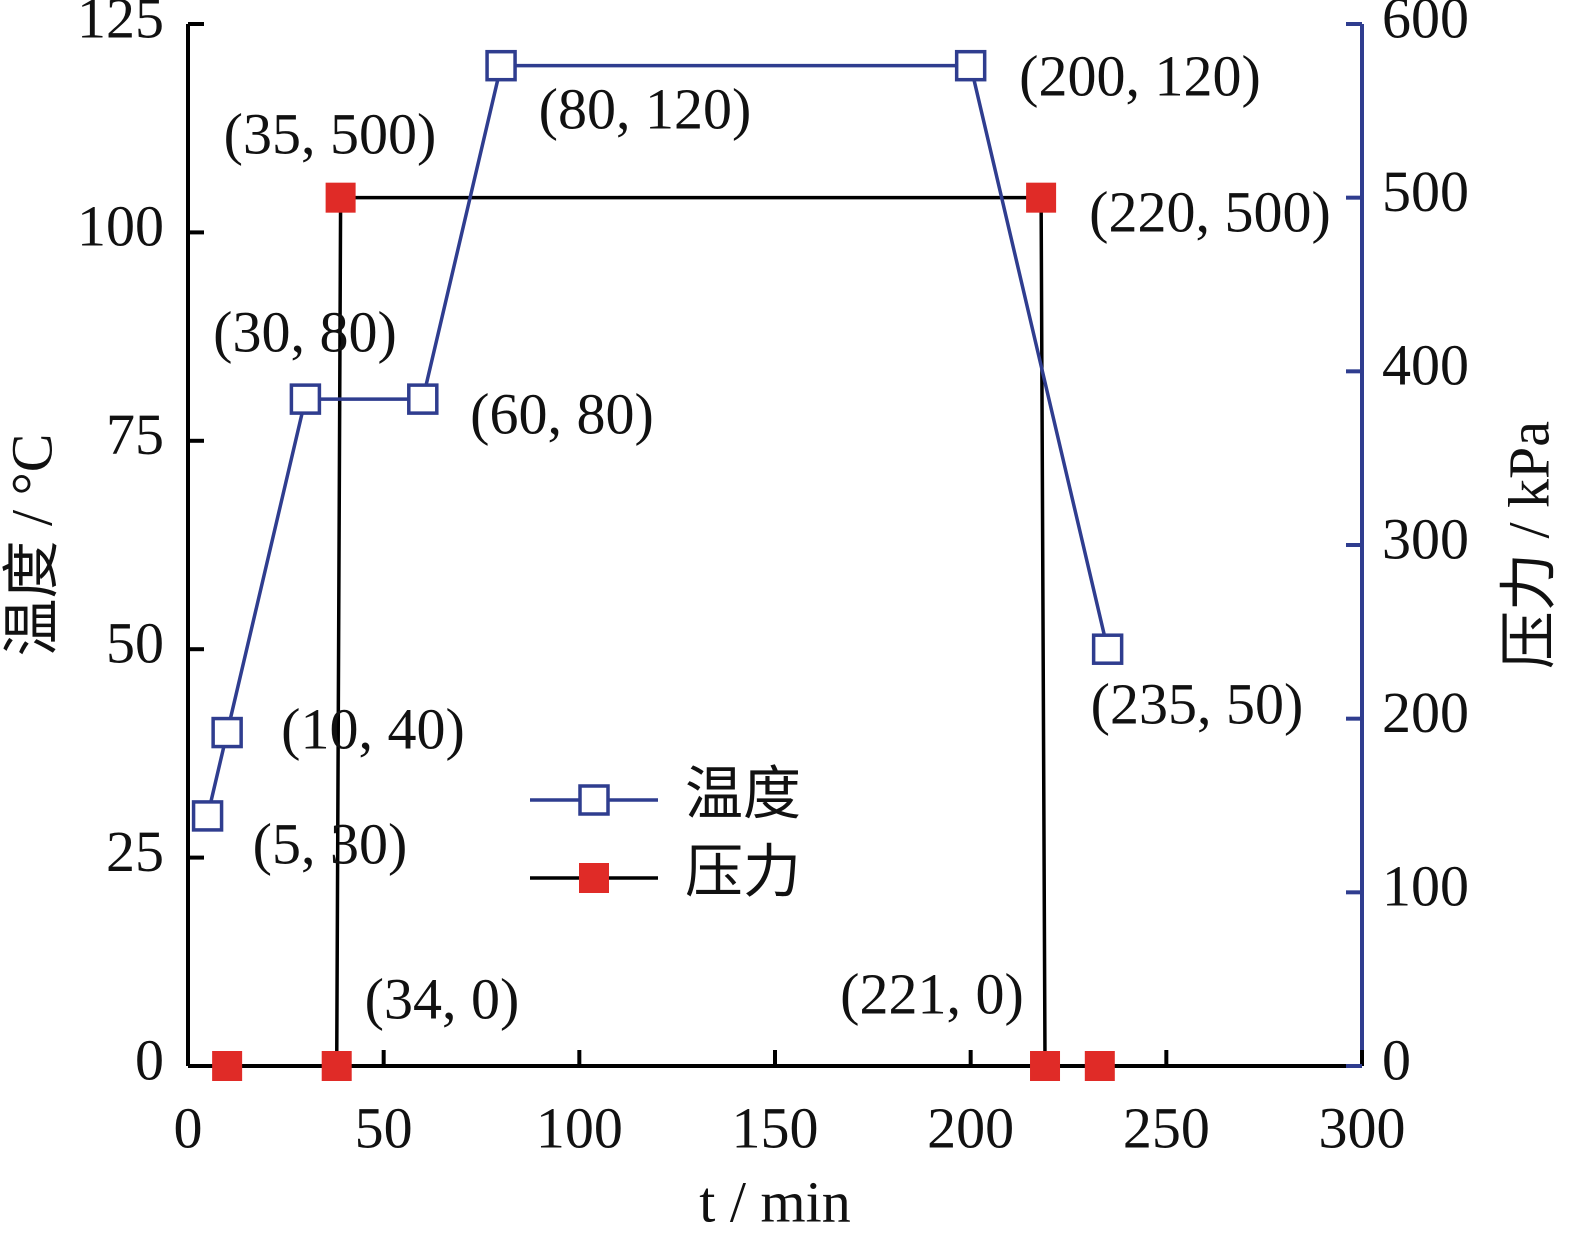 This screenshot has height=1237, width=1573. Describe the element at coordinates (384, 1127) in the screenshot. I see `x-tick-label: 50` at that location.